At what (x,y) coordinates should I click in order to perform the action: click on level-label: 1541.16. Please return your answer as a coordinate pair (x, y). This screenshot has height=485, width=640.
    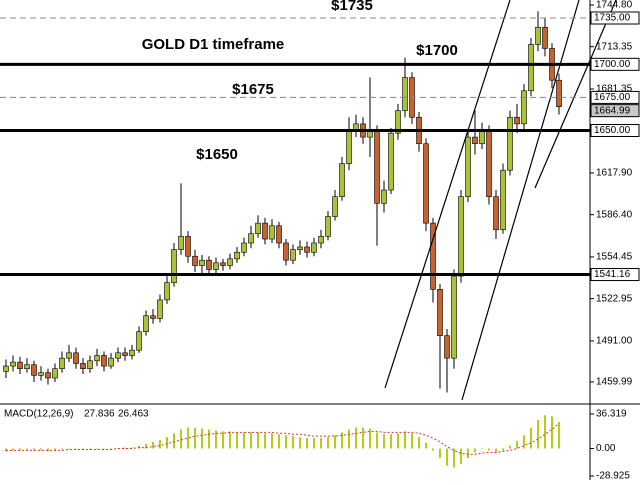
    Looking at the image, I should click on (612, 274).